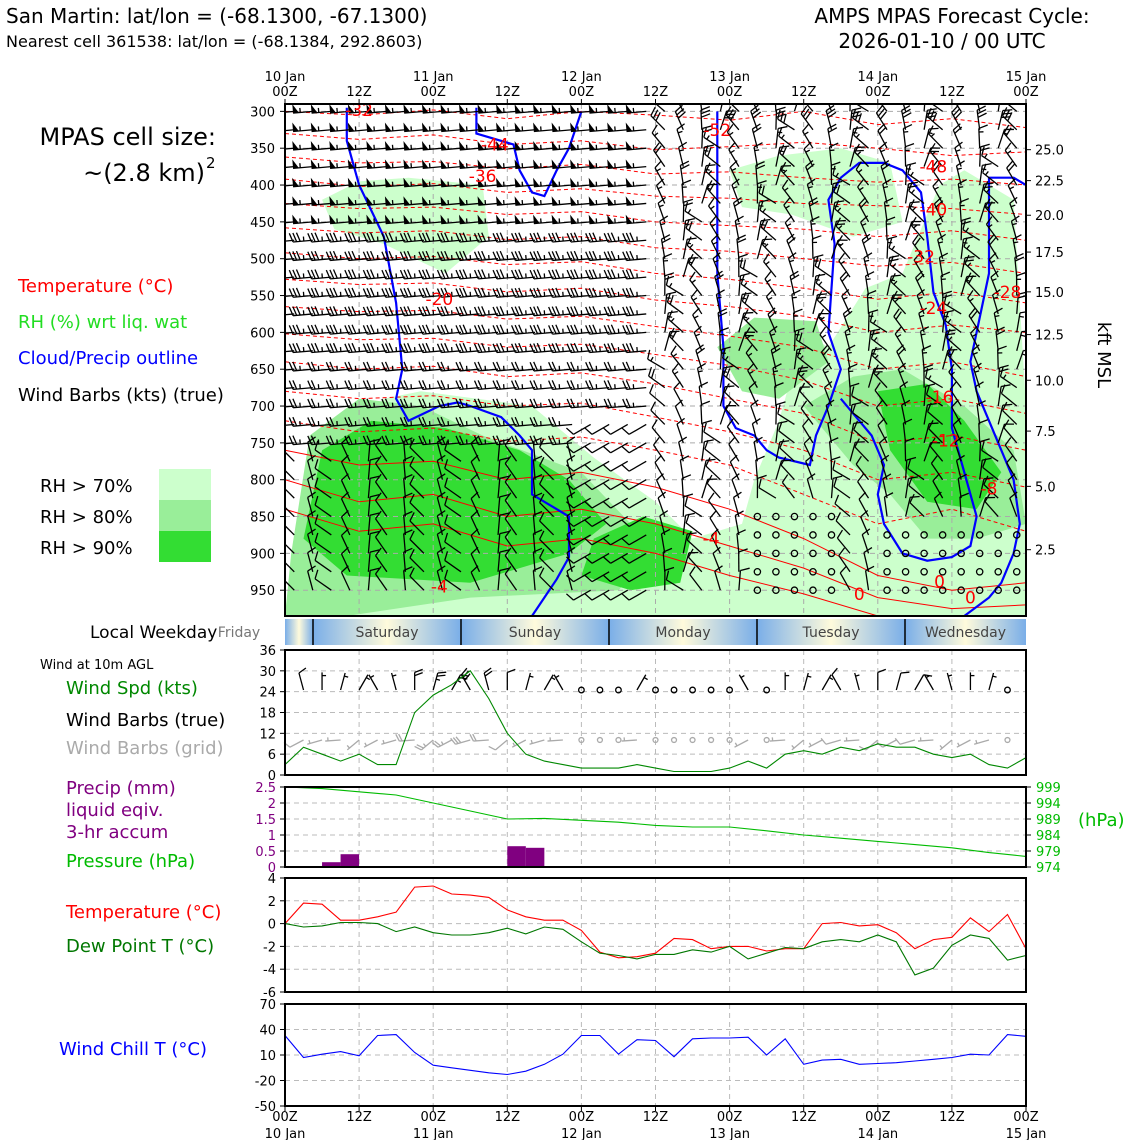 This screenshot has width=1140, height=1144. Describe the element at coordinates (878, 1117) in the screenshot. I see `bottom-axis-time: 00Z` at that location.